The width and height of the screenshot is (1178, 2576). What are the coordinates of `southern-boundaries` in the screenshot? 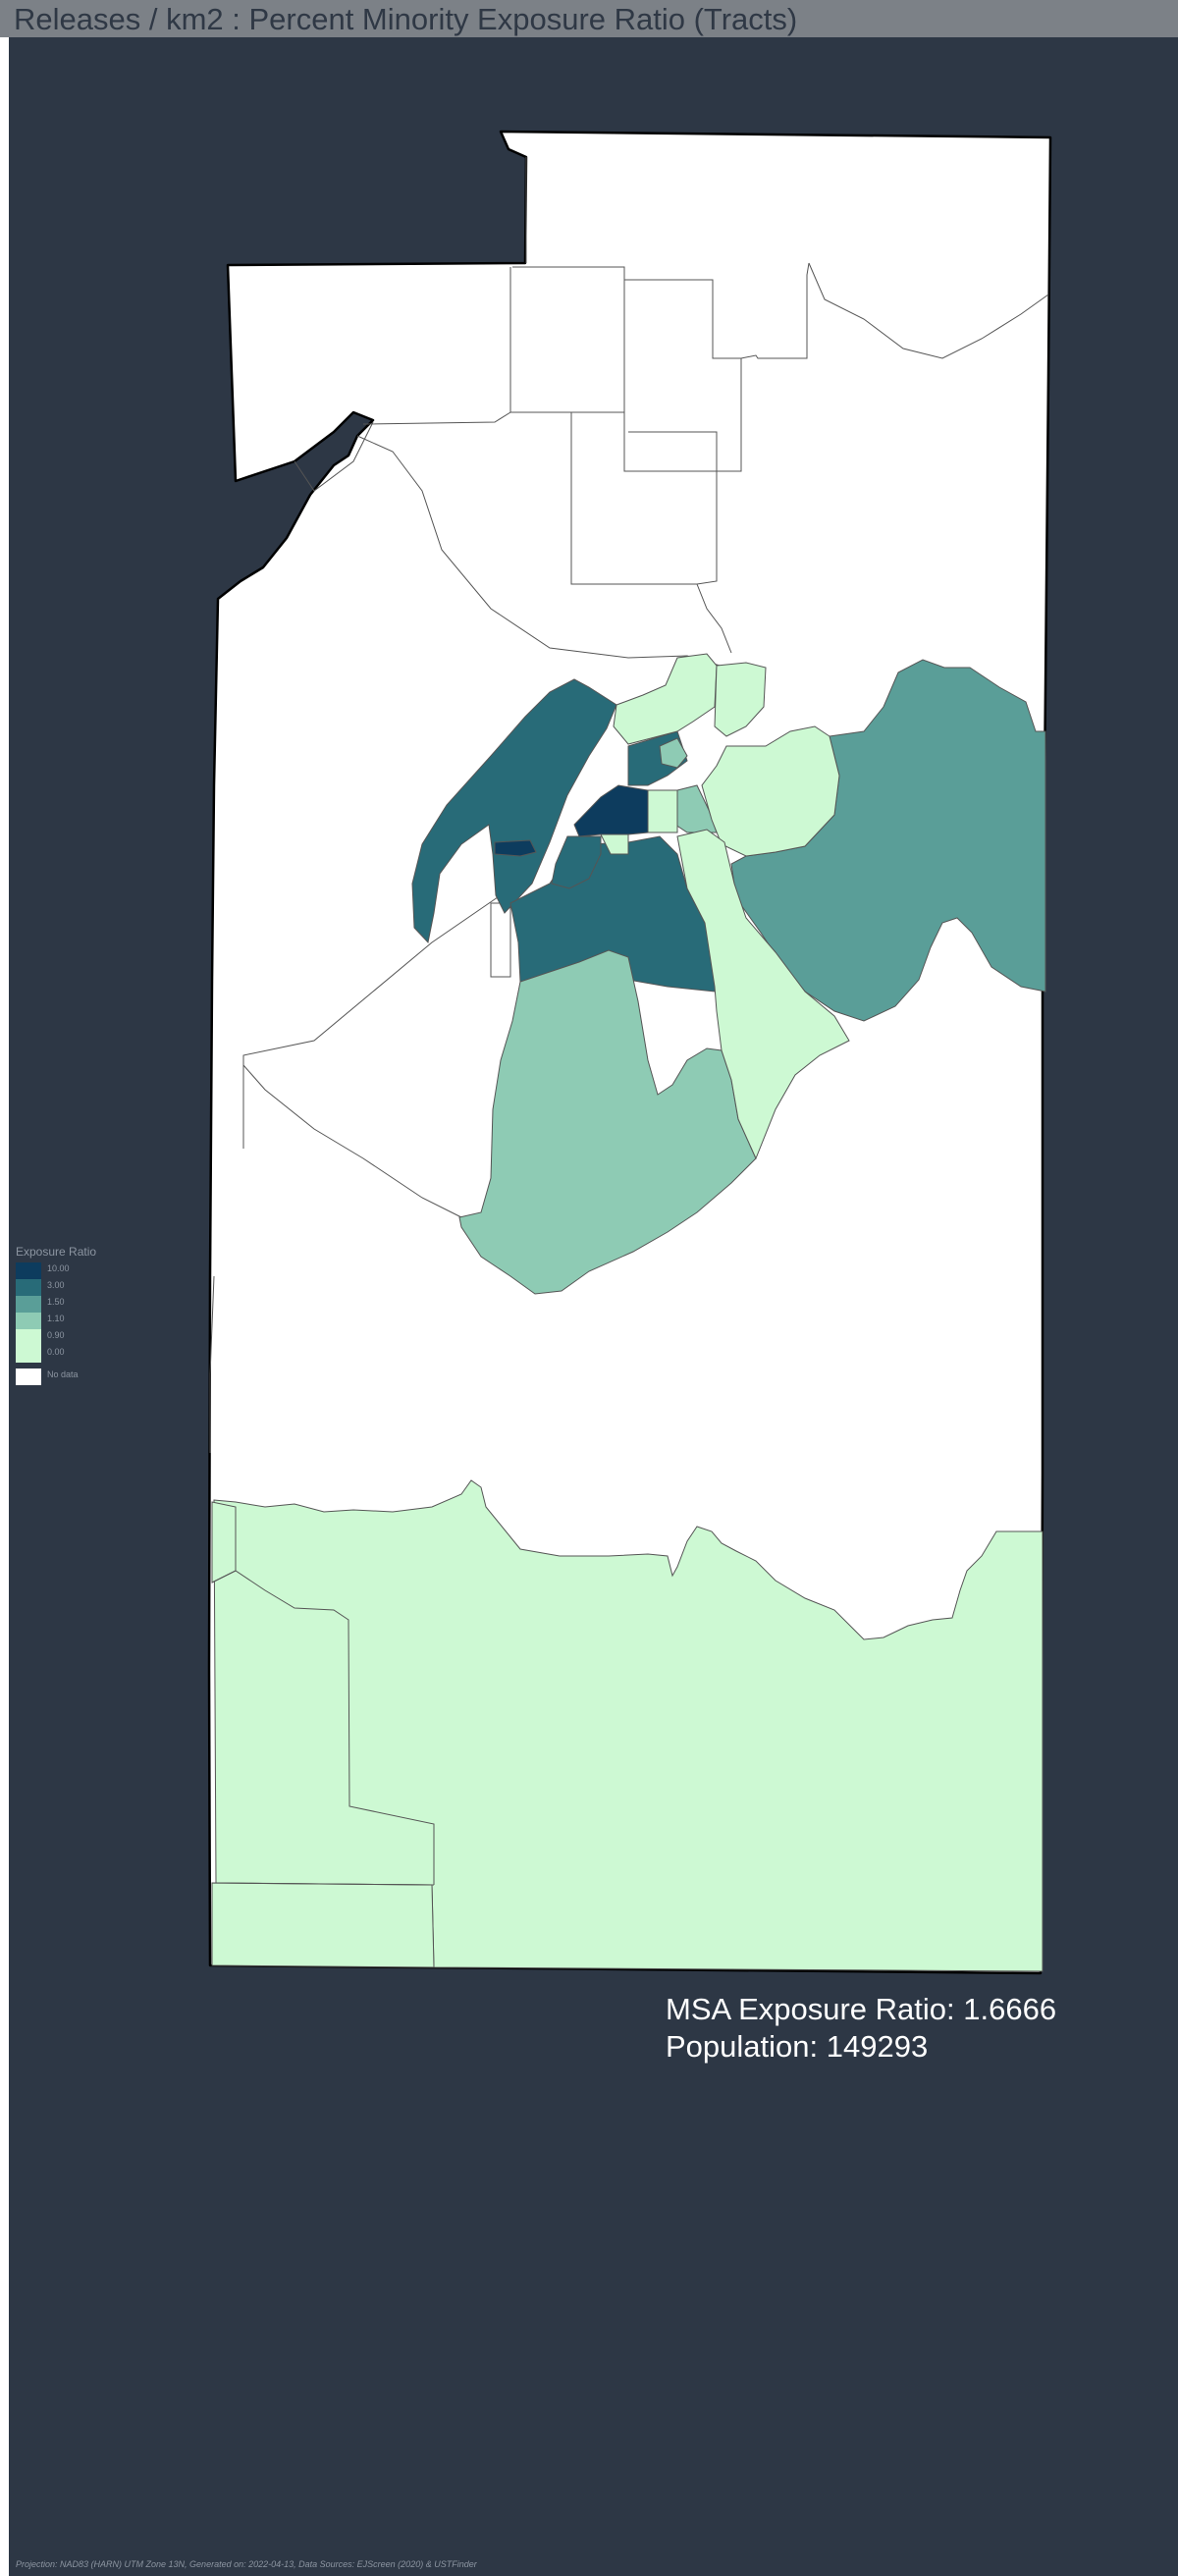 It's located at (323, 1728).